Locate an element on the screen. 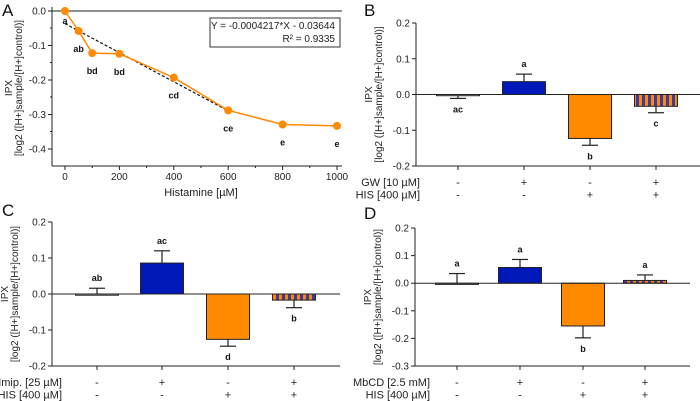  fit-line is located at coordinates (146, 67).